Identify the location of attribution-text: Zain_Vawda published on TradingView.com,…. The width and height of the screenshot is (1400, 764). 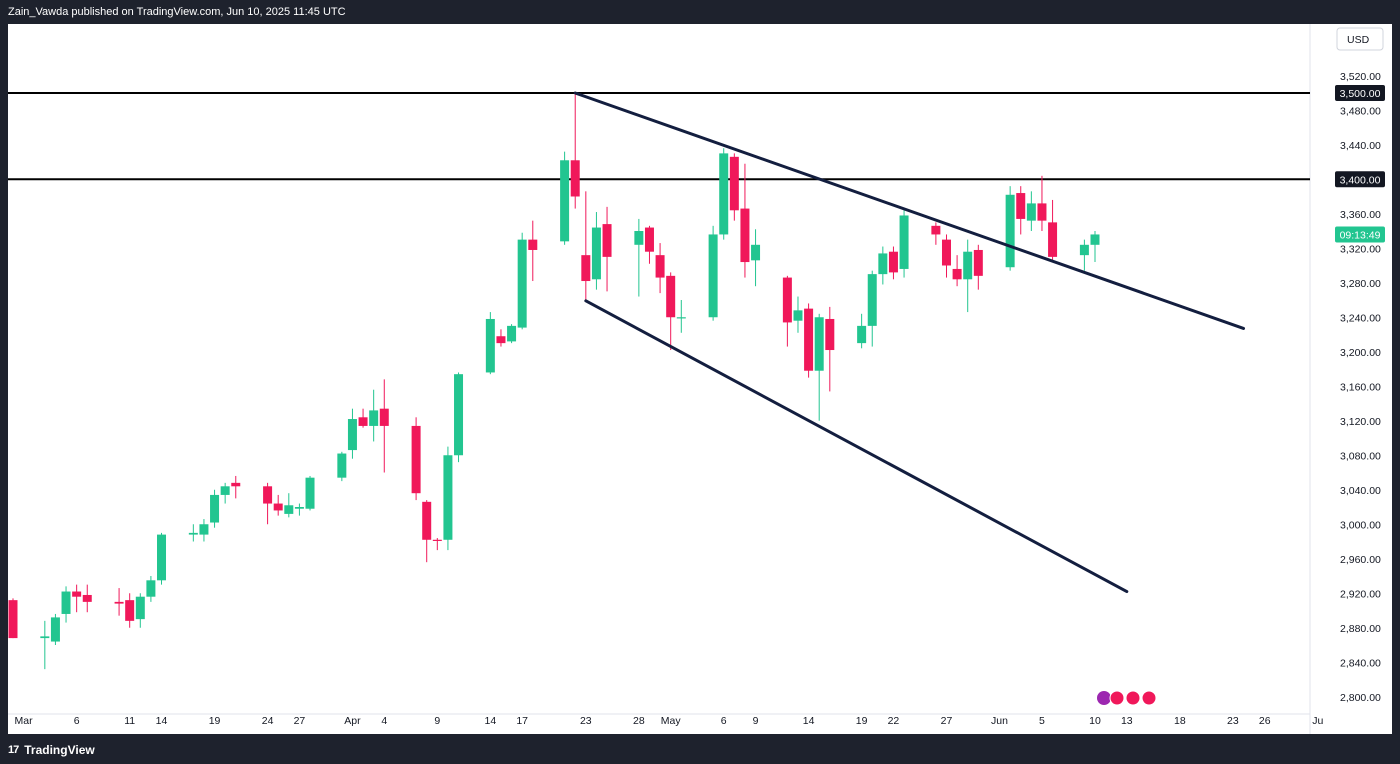
(177, 12).